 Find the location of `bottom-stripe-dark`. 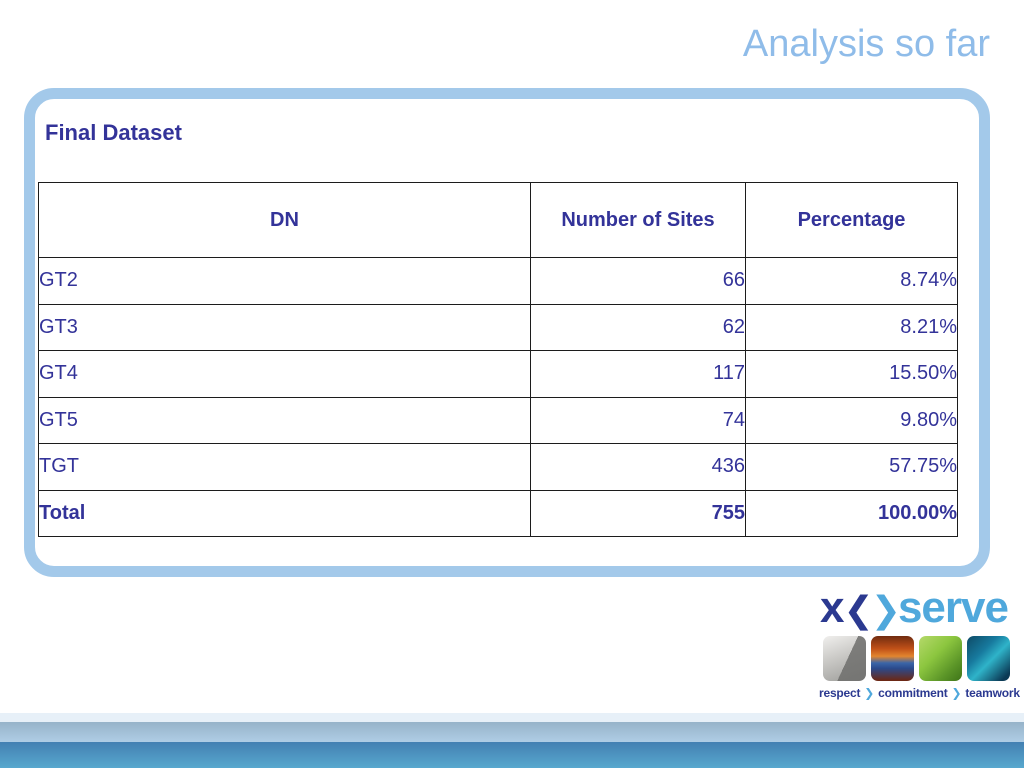

bottom-stripe-dark is located at coordinates (512, 755).